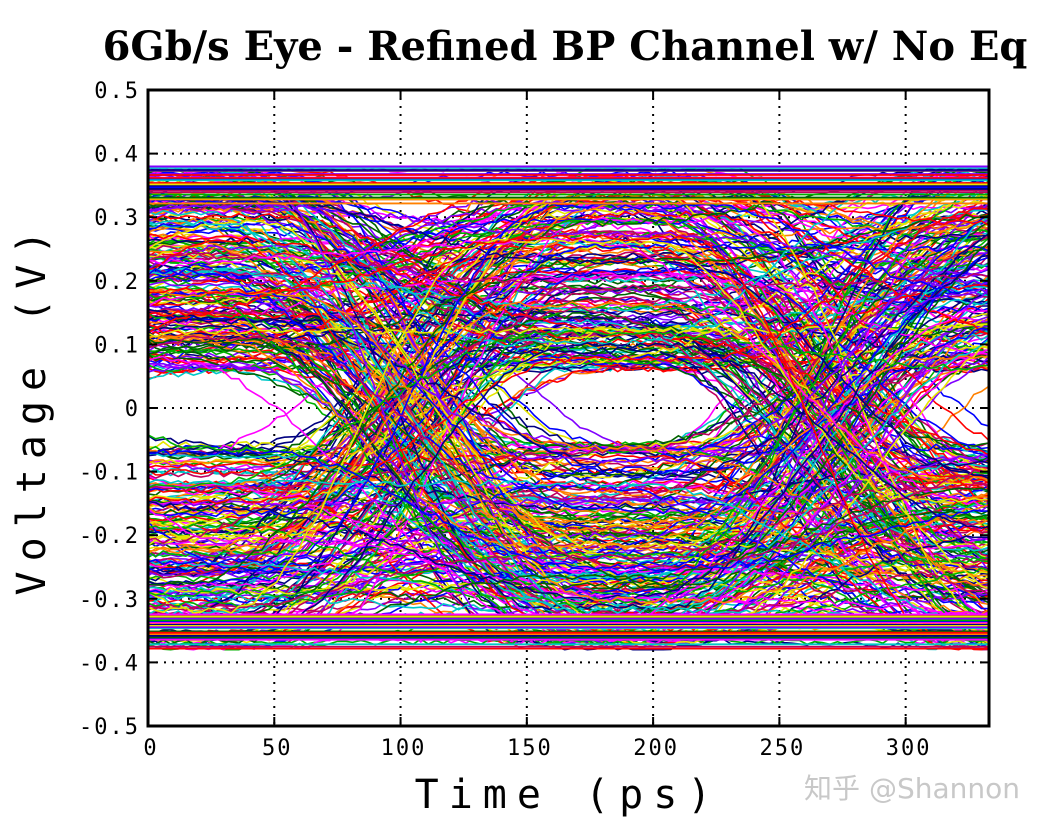 This screenshot has height=830, width=1049. What do you see at coordinates (117, 155) in the screenshot?
I see `y-tick-label: 0.4` at bounding box center [117, 155].